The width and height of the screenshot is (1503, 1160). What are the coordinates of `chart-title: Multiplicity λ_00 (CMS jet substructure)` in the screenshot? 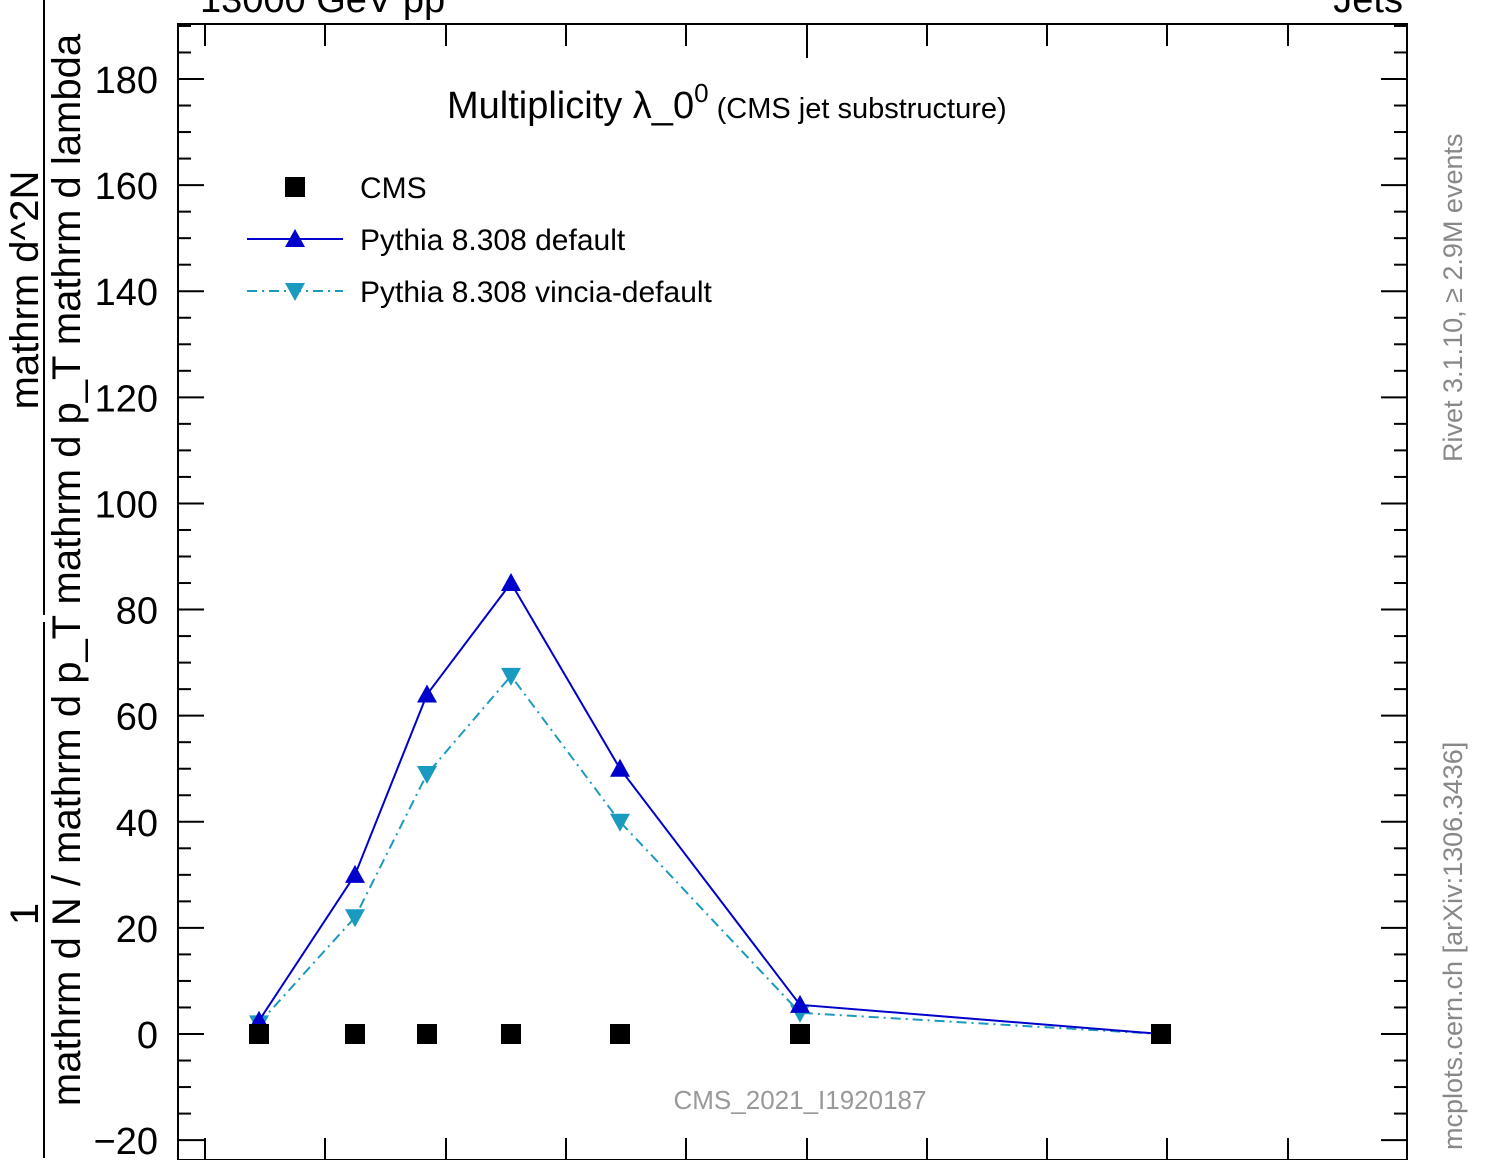 It's located at (727, 102).